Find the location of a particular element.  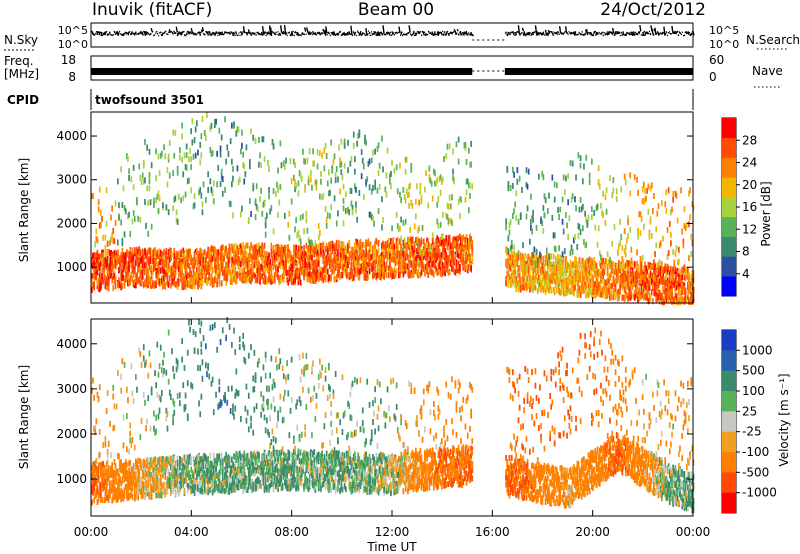

beam-title: Beam 00 is located at coordinates (396, 10).